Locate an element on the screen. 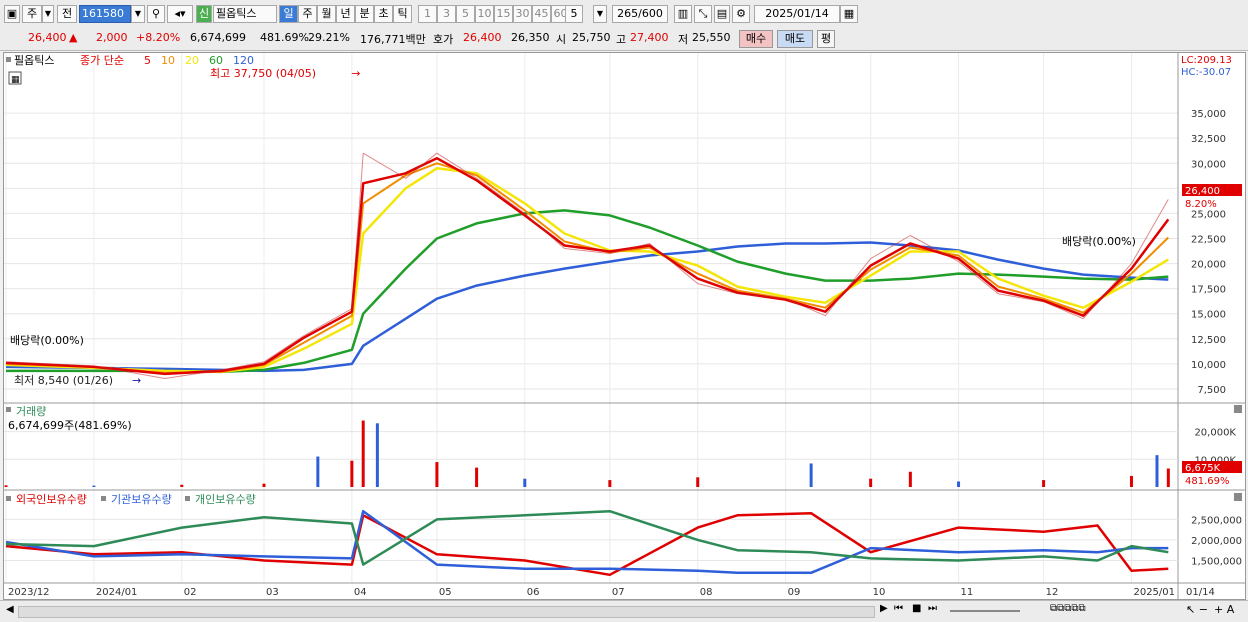  horizontal-scrollbar is located at coordinates (446, 612).